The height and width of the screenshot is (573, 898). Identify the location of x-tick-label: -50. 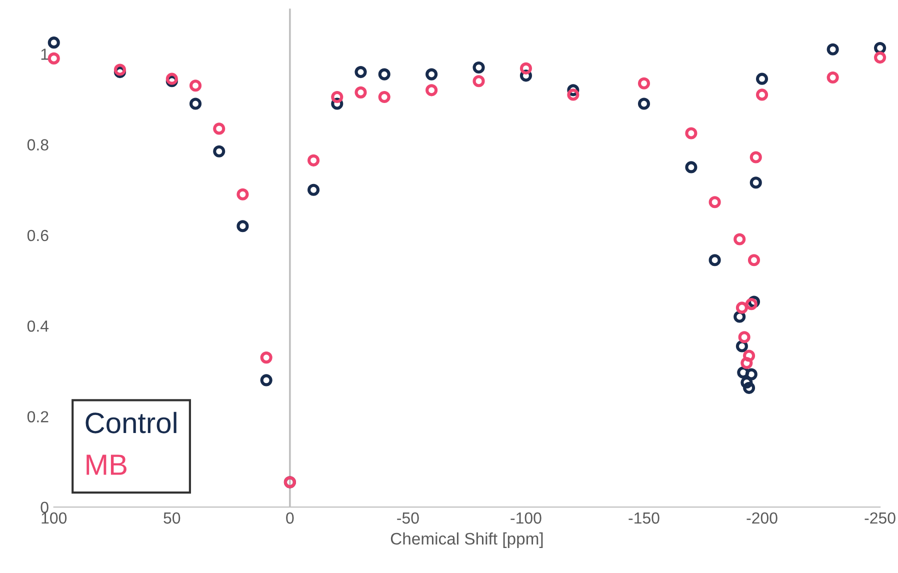
(408, 518).